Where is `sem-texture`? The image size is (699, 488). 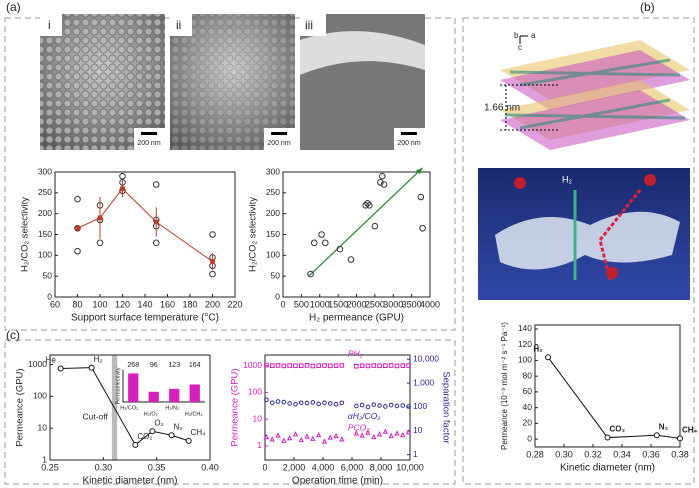
sem-texture is located at coordinates (232, 82).